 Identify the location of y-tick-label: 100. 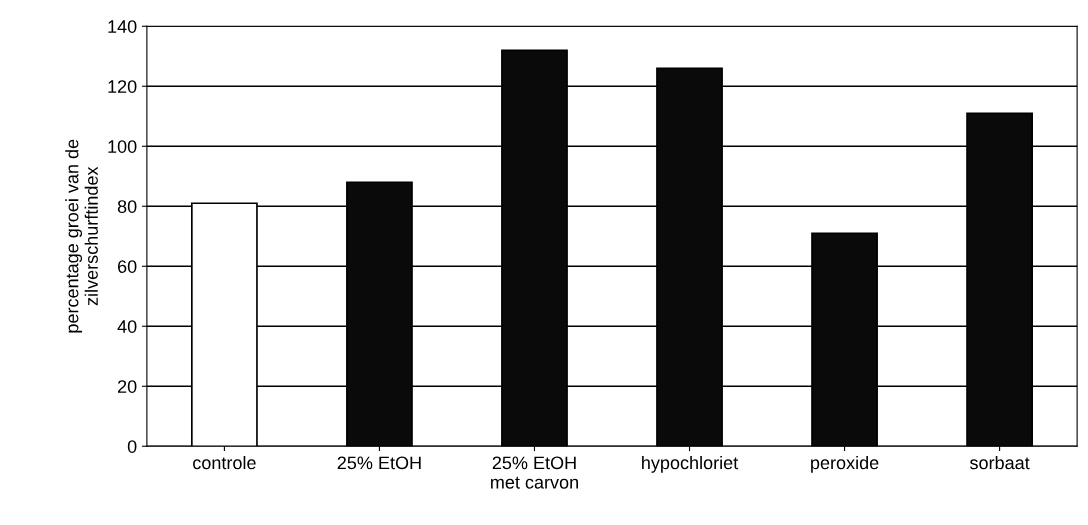
(122, 146).